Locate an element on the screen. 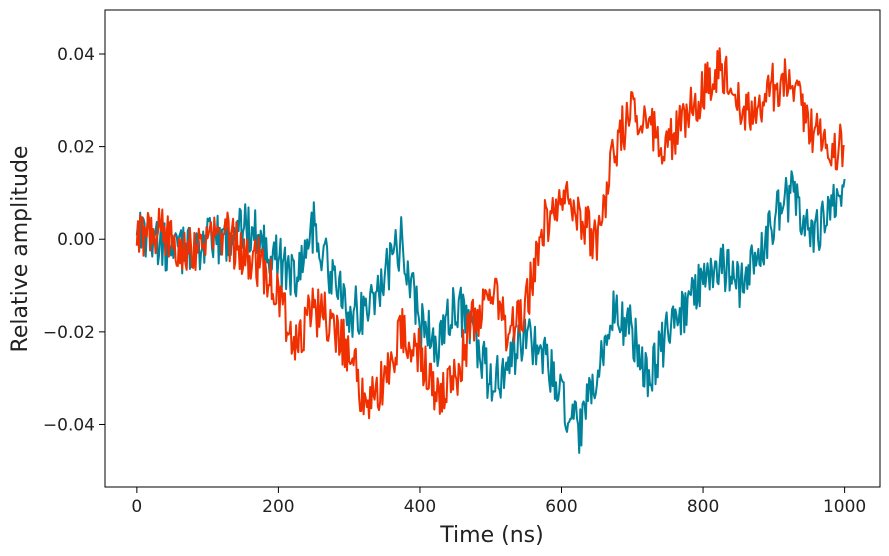 This screenshot has height=556, width=889. y-tick-label: 0.04 is located at coordinates (76, 55).